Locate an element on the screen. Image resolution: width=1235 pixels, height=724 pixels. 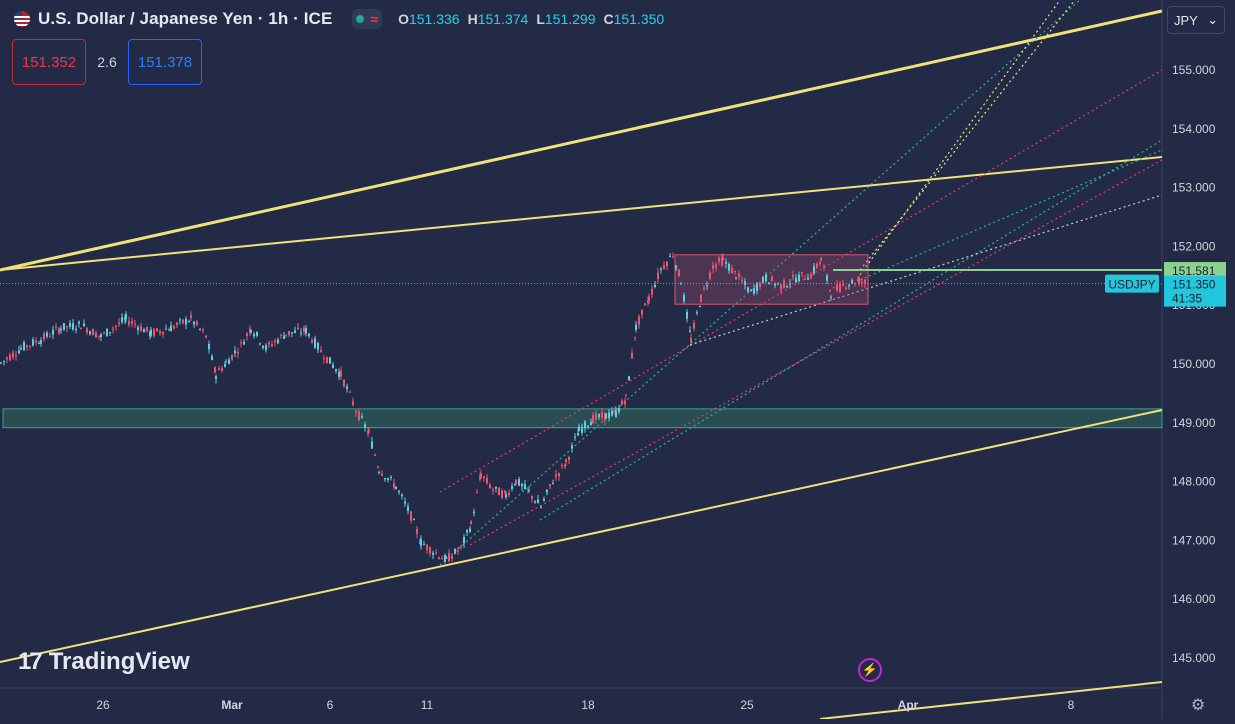
x-tick-label: 8 is located at coordinates (1071, 705).